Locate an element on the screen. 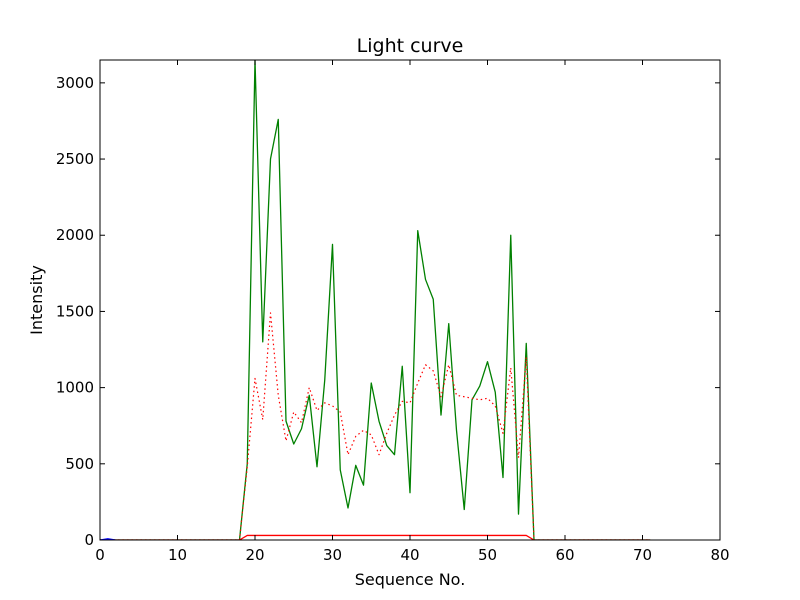 The image size is (800, 600). y-tick-label: 1500 is located at coordinates (75, 311).